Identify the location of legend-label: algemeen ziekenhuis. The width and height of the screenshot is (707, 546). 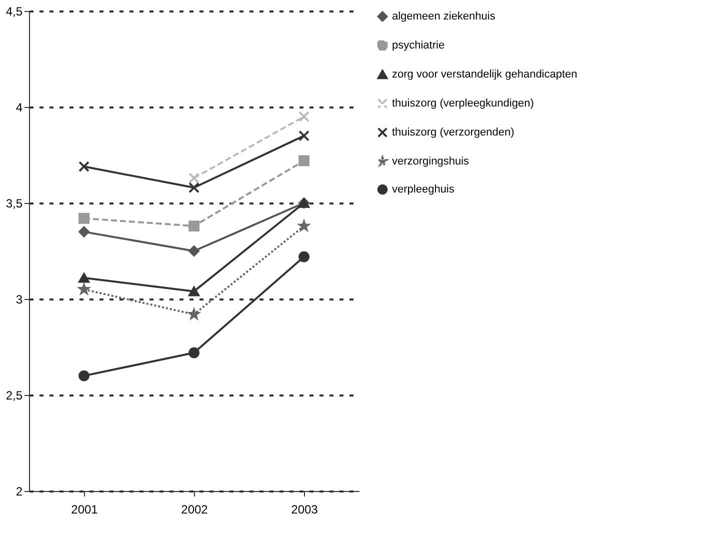
(444, 16).